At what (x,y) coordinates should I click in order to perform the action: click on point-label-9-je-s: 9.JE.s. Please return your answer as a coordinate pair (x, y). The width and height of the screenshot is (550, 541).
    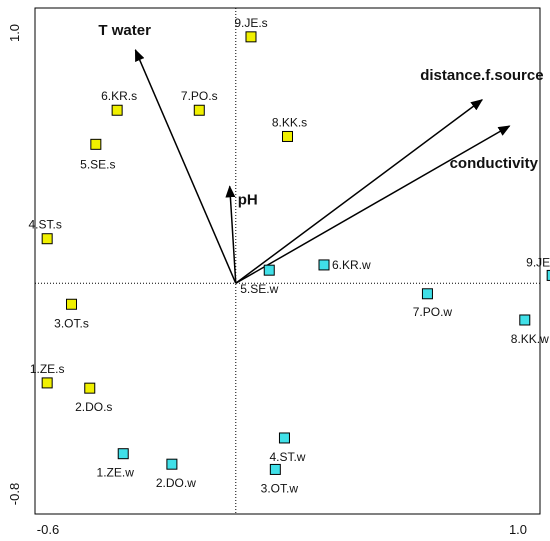
    Looking at the image, I should click on (250, 23).